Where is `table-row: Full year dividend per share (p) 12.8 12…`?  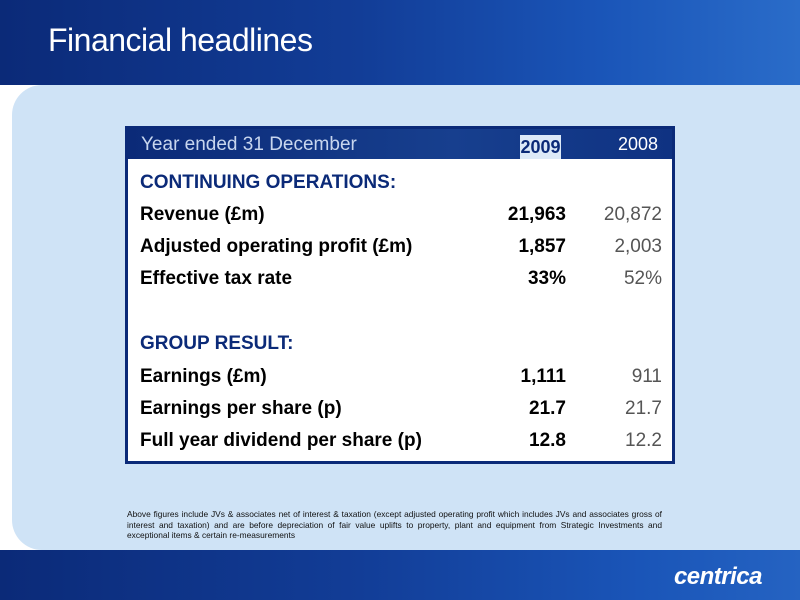
table-row: Full year dividend per share (p) 12.8 12… is located at coordinates (401, 442).